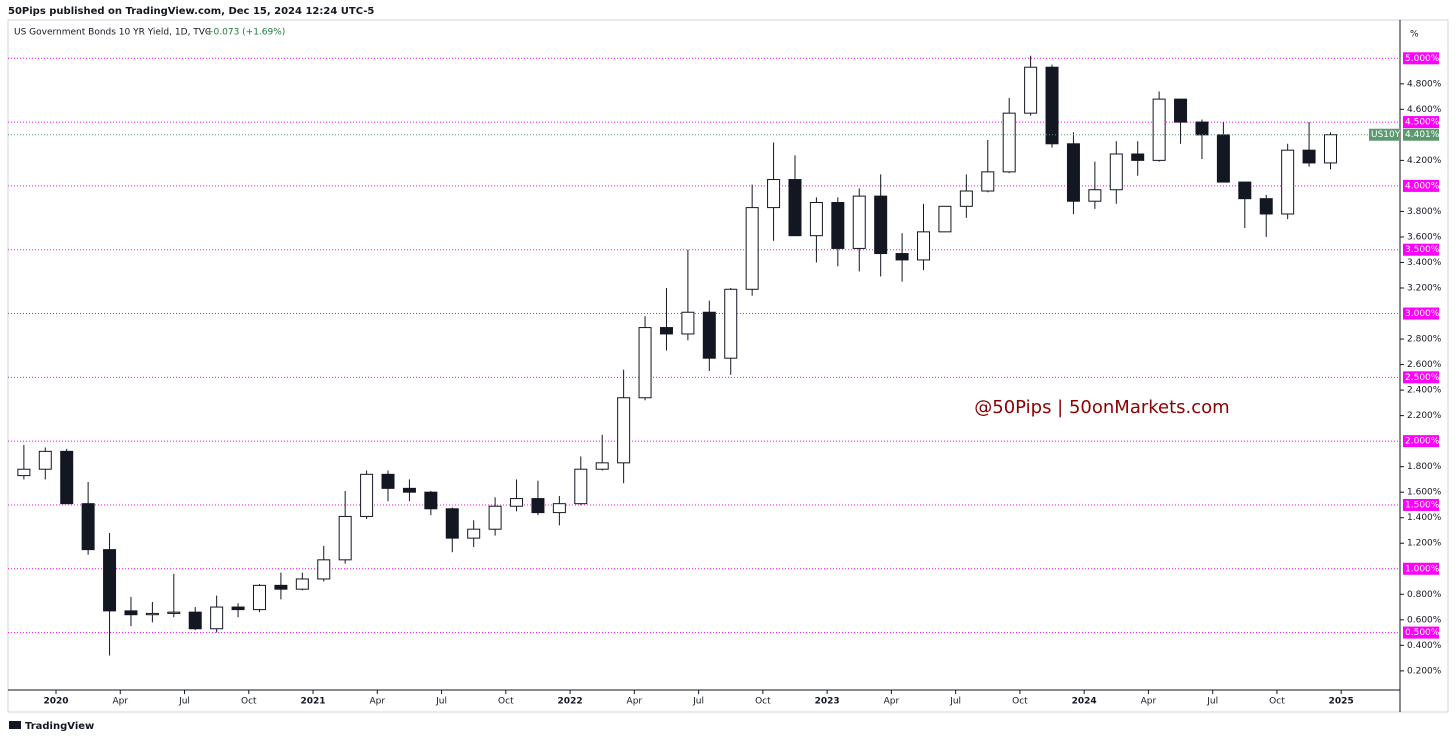 Image resolution: width=1456 pixels, height=740 pixels. I want to click on level-label: 1.500%, so click(1422, 505).